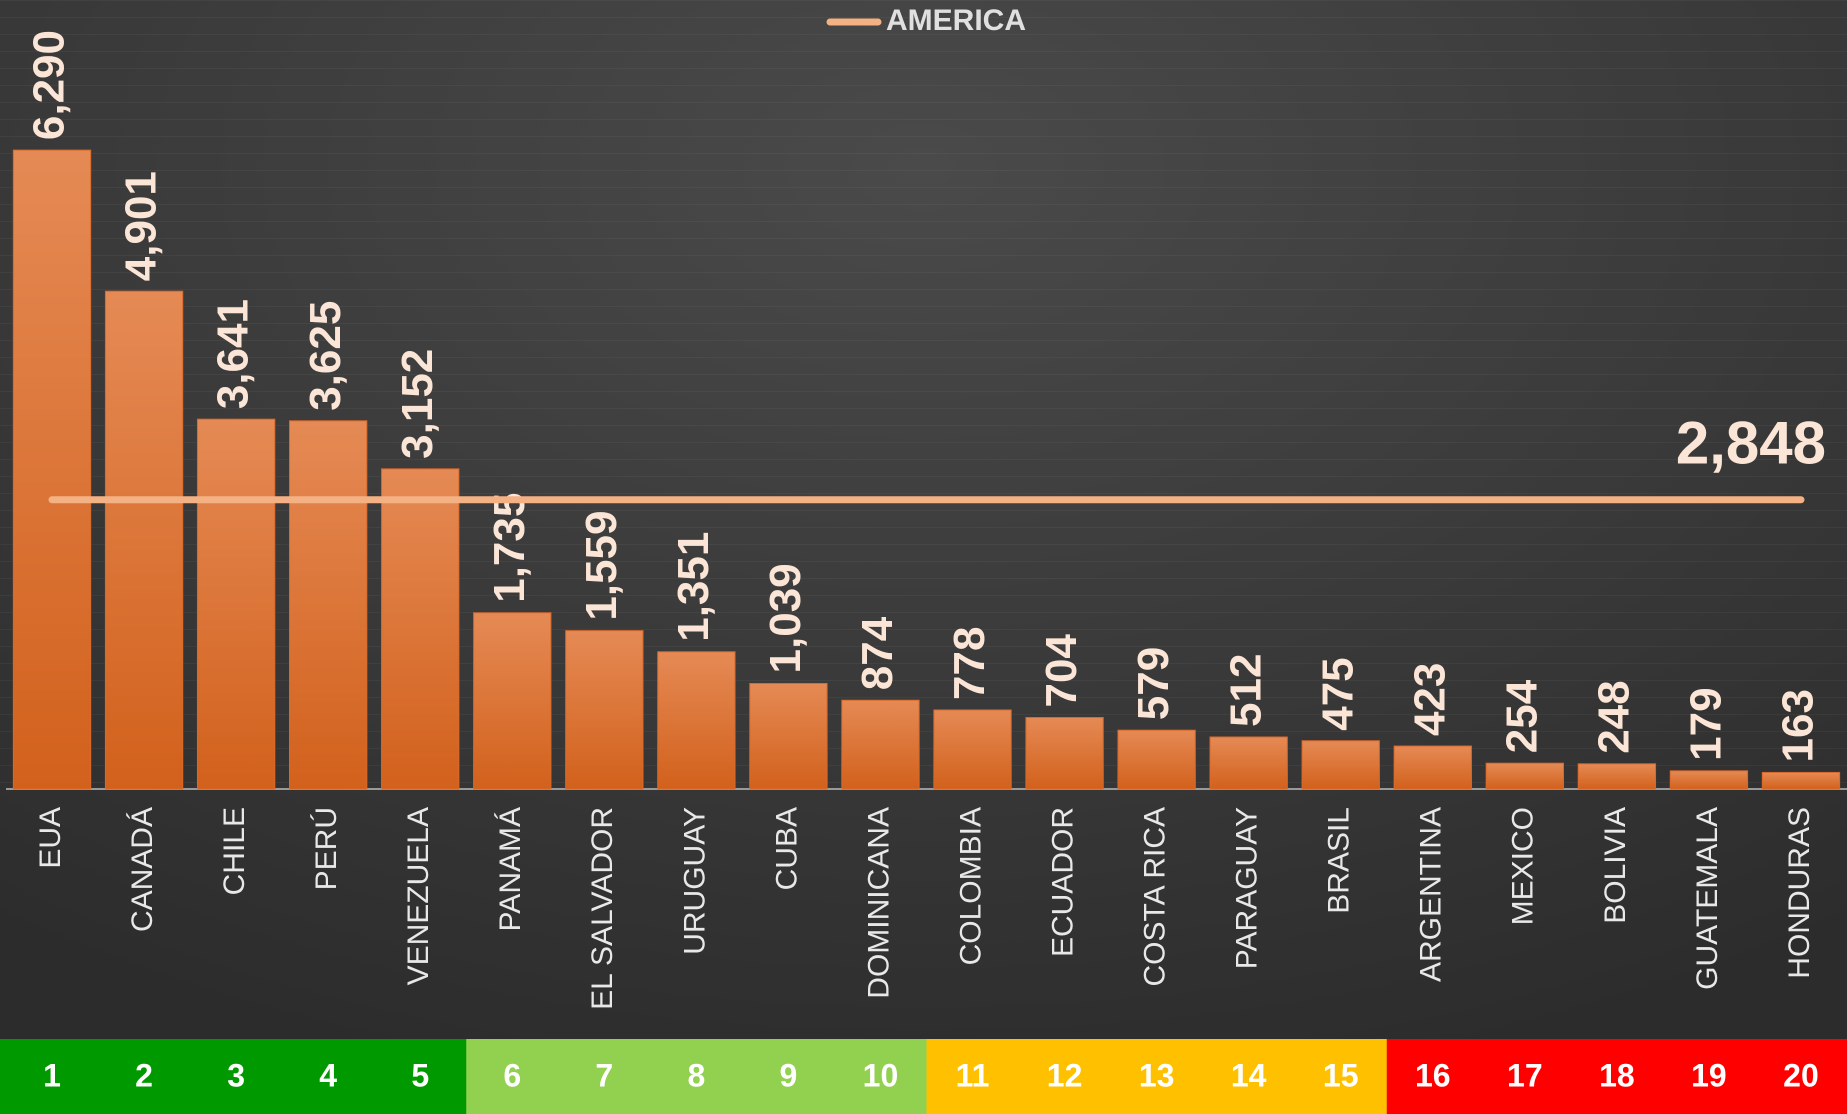 The width and height of the screenshot is (1847, 1114). I want to click on rank-label: 7, so click(604, 1075).